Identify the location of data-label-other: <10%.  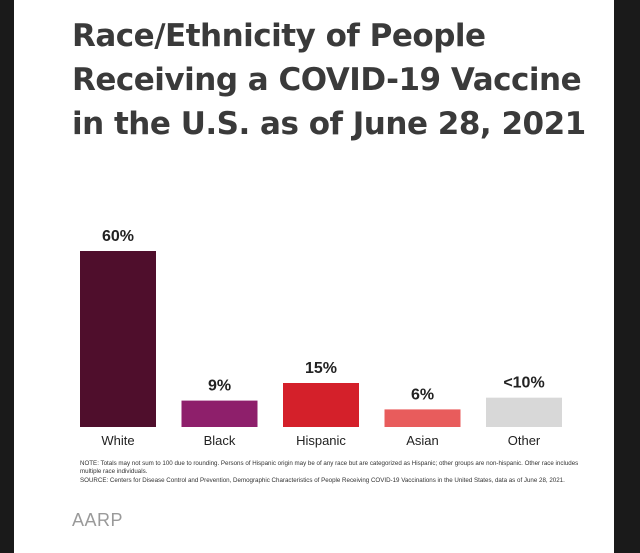
(523, 383).